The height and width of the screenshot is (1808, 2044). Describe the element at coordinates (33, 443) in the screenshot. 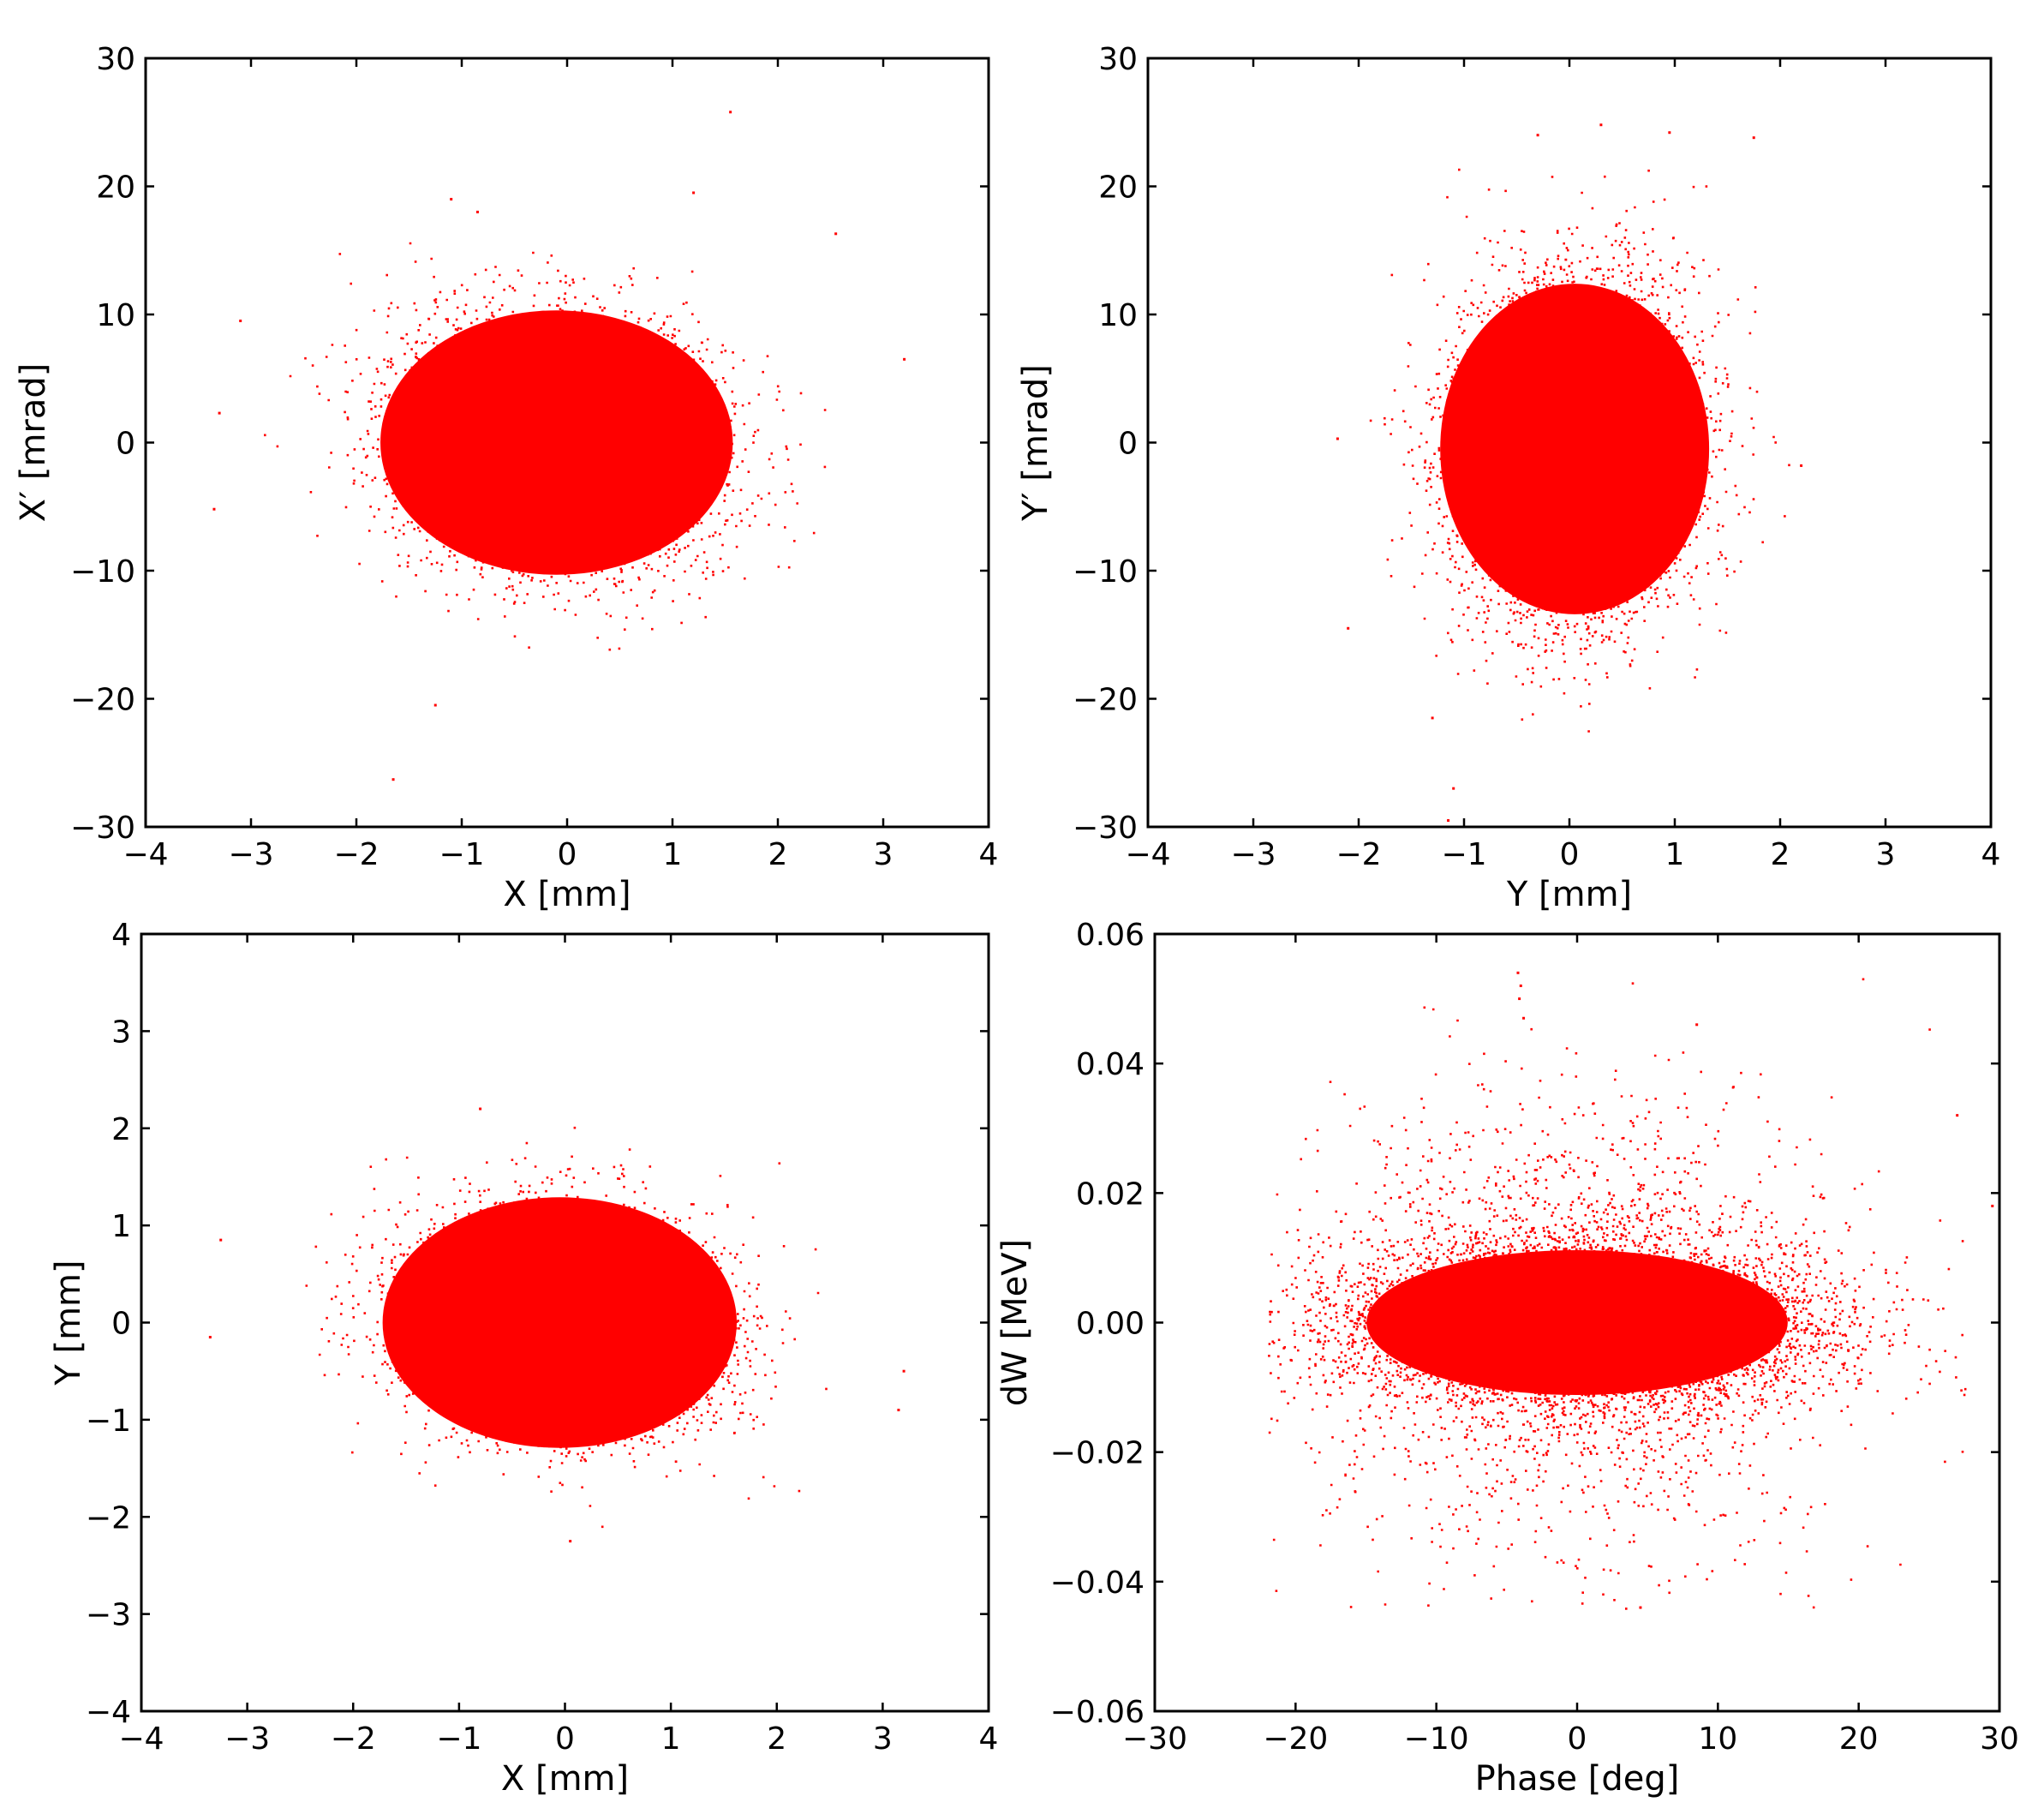

I see `y-axis-label: X′ [mrad]` at that location.